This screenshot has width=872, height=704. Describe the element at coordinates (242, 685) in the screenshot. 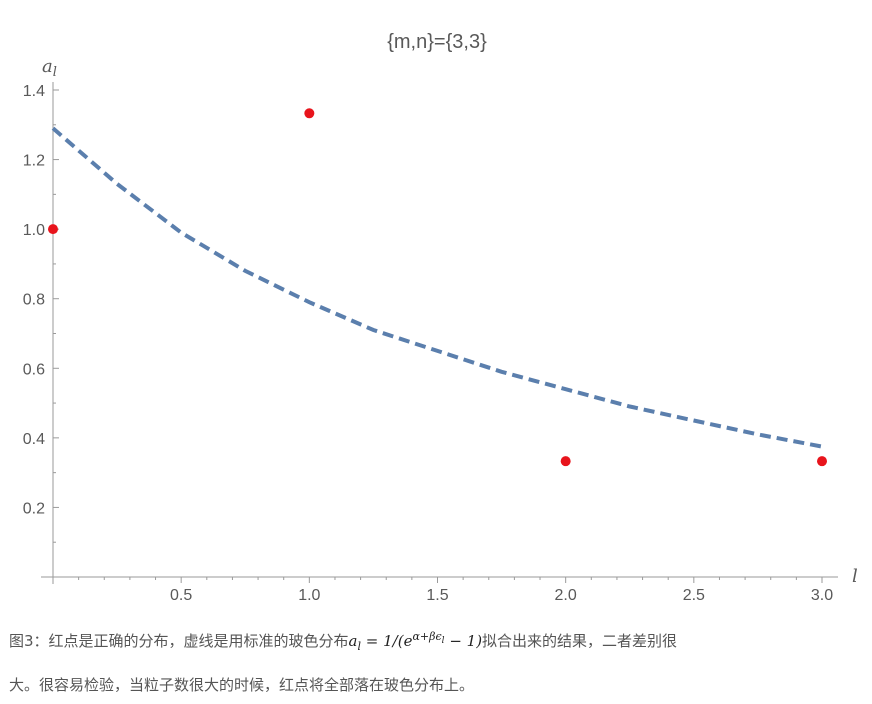

I see `caption-line-2: 大。很容易检验，当粒子数很大的时候，红点将全部落在玻色分布上。` at that location.